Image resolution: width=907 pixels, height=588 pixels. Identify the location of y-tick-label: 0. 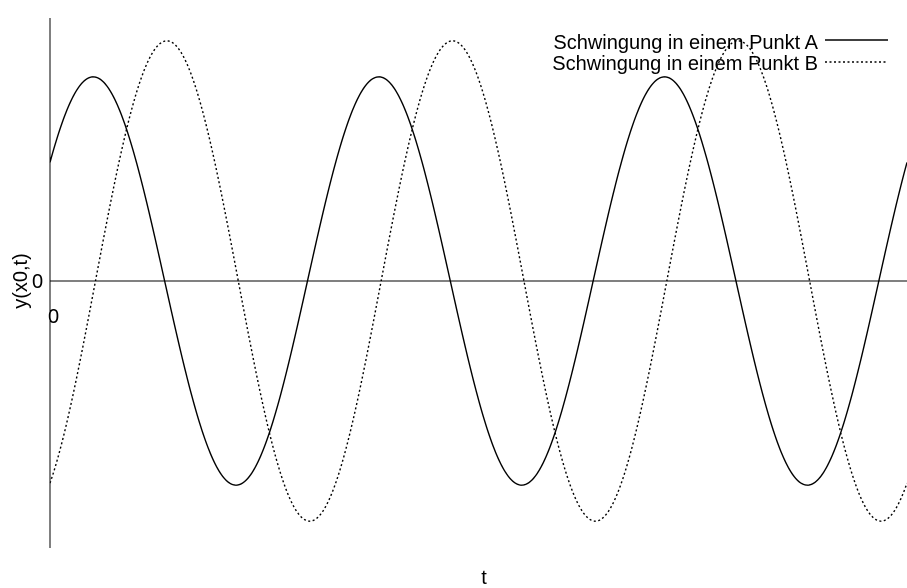
(37, 282).